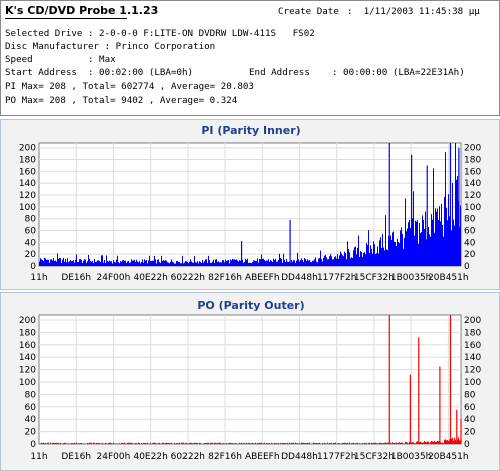 The height and width of the screenshot is (471, 500). I want to click on po-x-tick-label: 24F00h, so click(114, 457).